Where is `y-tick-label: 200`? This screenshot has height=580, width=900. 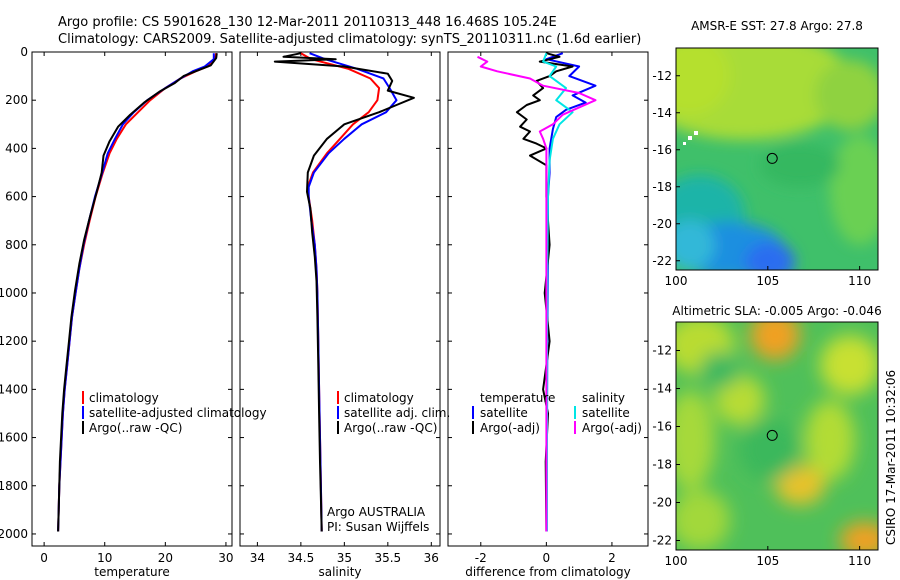 y-tick-label: 200 is located at coordinates (16, 100).